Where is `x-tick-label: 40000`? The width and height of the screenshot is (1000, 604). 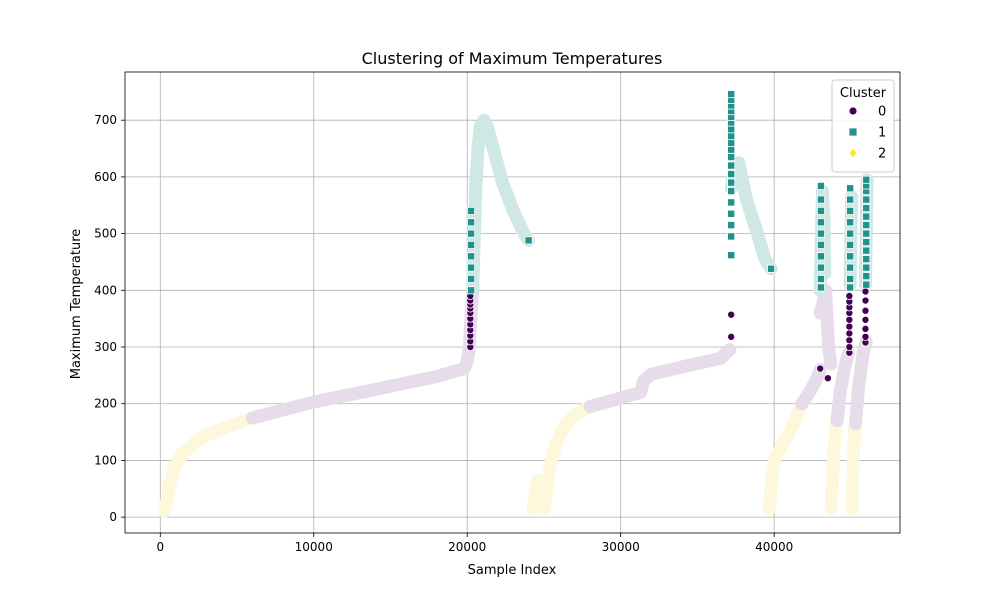 x-tick-label: 40000 is located at coordinates (774, 547).